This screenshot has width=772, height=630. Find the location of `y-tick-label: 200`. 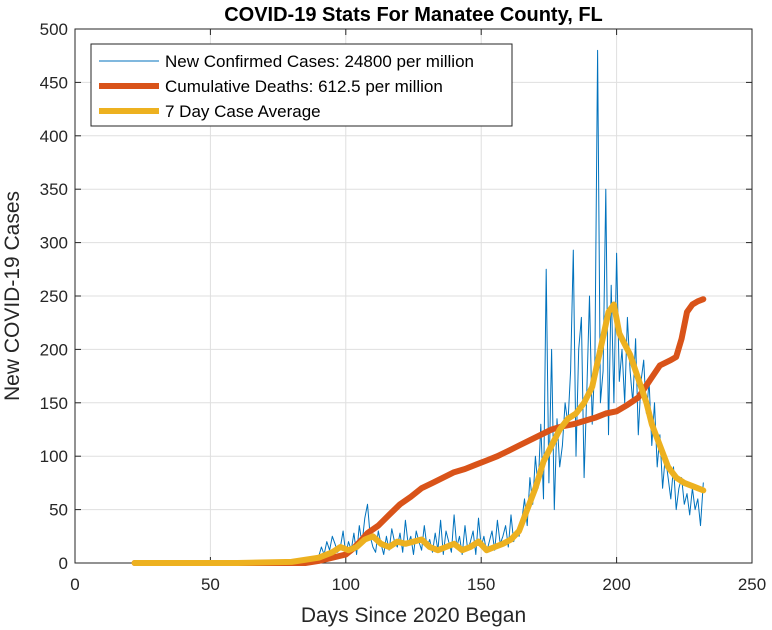

y-tick-label: 200 is located at coordinates (54, 349).